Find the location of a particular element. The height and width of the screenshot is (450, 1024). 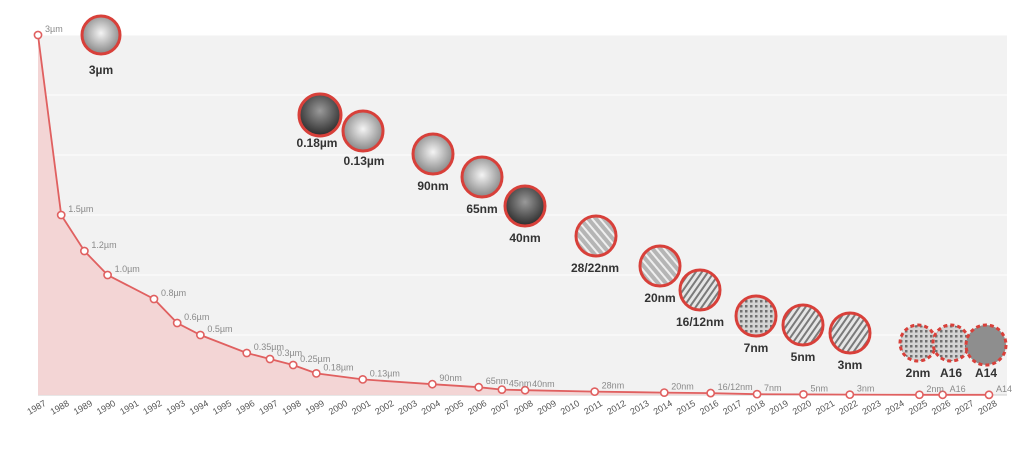

process-node-marker: 7nm is located at coordinates (756, 324).